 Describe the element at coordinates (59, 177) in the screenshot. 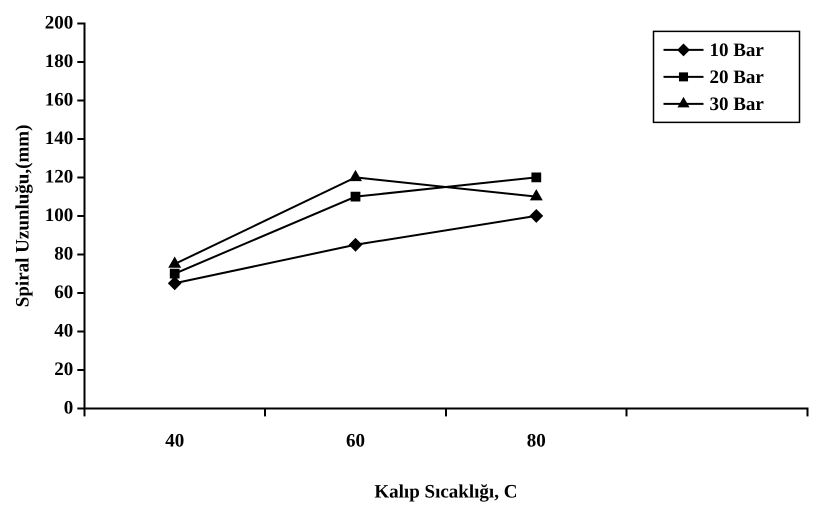

I see `y-tick-label: 120` at that location.